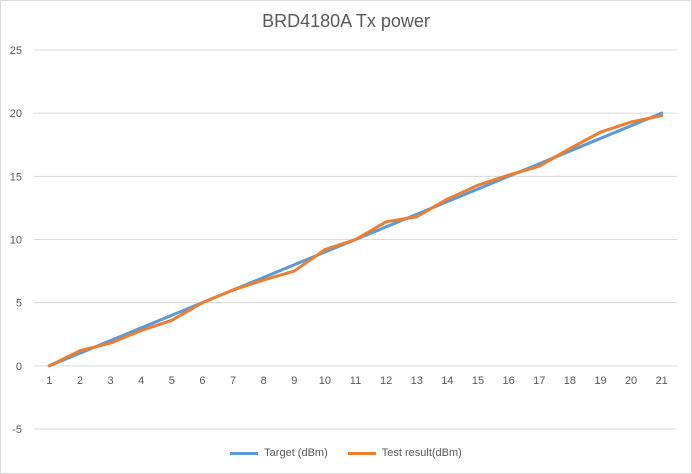  What do you see at coordinates (202, 381) in the screenshot?
I see `x-tick-label: 6` at bounding box center [202, 381].